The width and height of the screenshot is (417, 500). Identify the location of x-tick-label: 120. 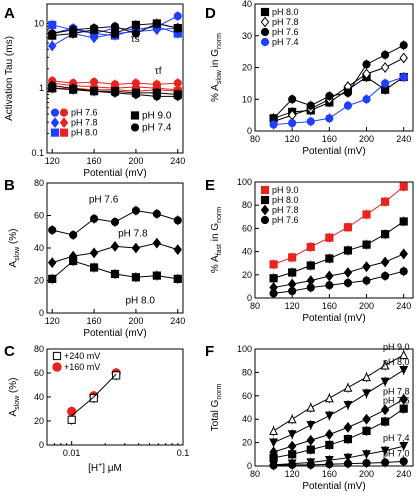
(292, 474).